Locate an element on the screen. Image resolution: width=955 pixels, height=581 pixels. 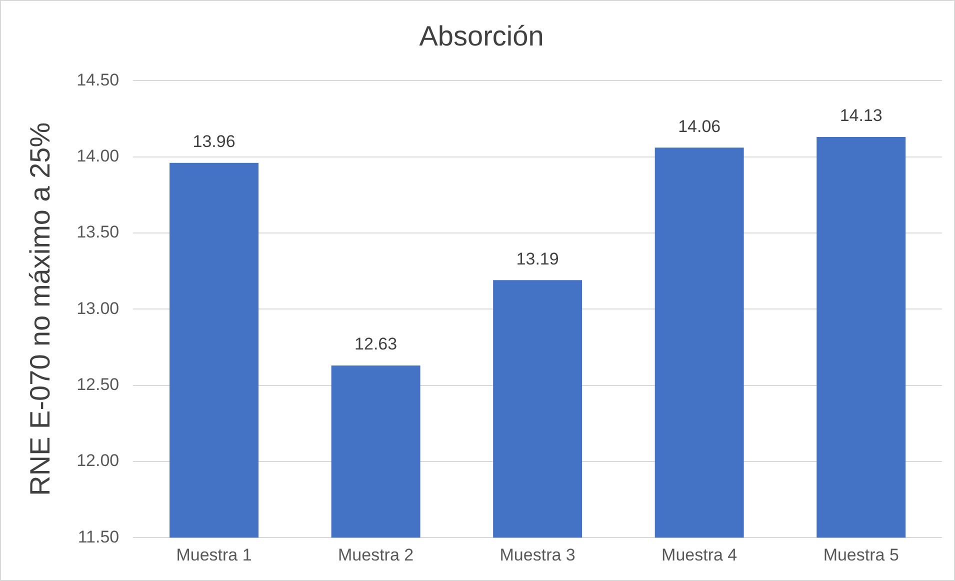
x-tick-label: Muestra 1 is located at coordinates (214, 554).